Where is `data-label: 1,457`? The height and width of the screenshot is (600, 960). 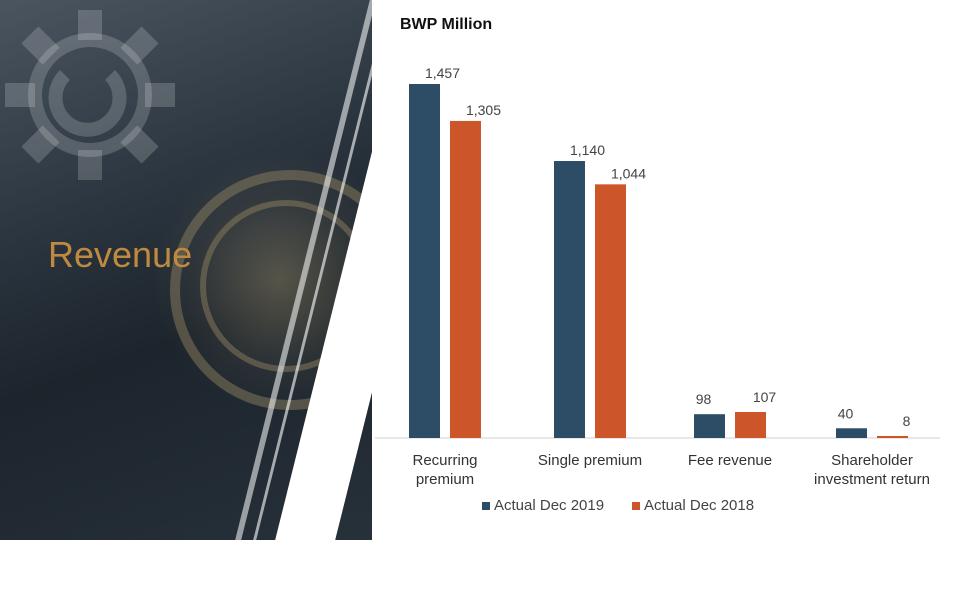 data-label: 1,457 is located at coordinates (442, 73).